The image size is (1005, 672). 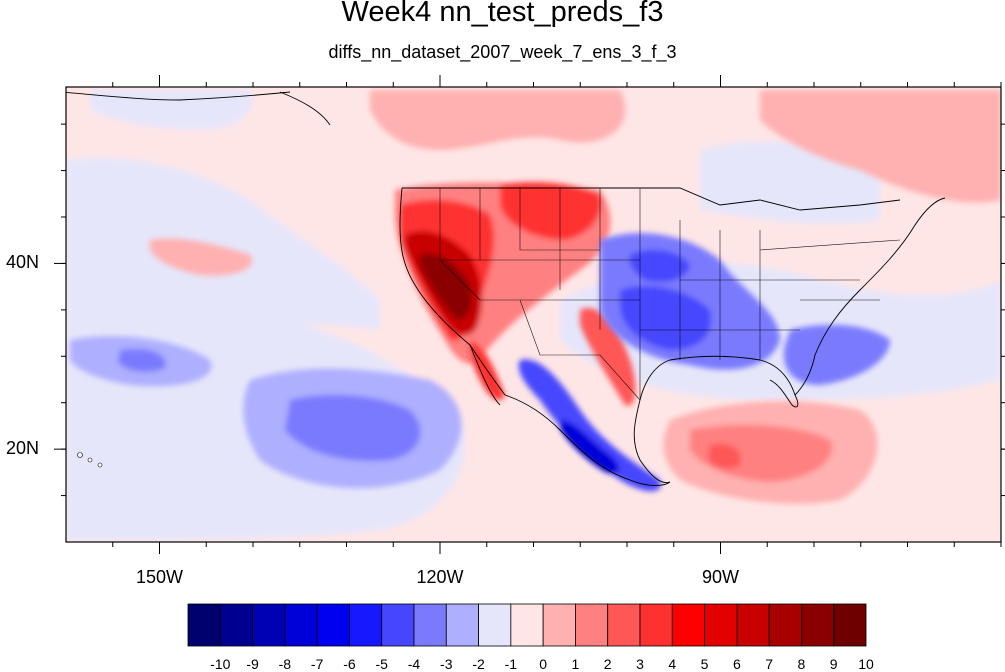 What do you see at coordinates (353, 427) in the screenshot?
I see `field-blue-east-pacific-core` at bounding box center [353, 427].